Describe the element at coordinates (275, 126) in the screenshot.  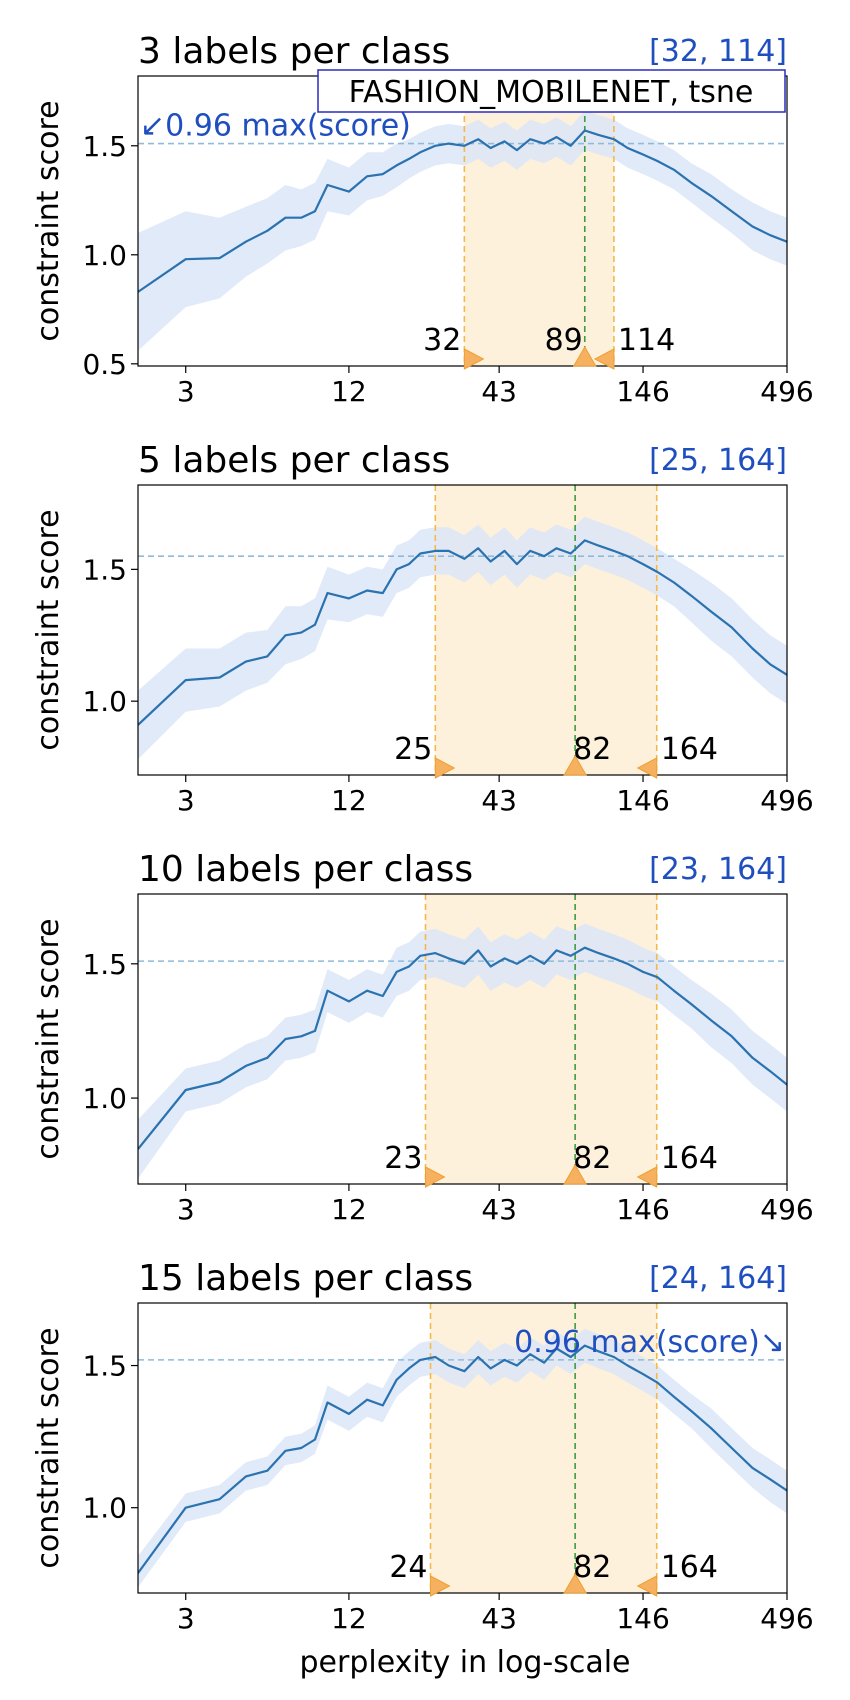
I see `threshold-note: ↙0.96 max(score)` at that location.